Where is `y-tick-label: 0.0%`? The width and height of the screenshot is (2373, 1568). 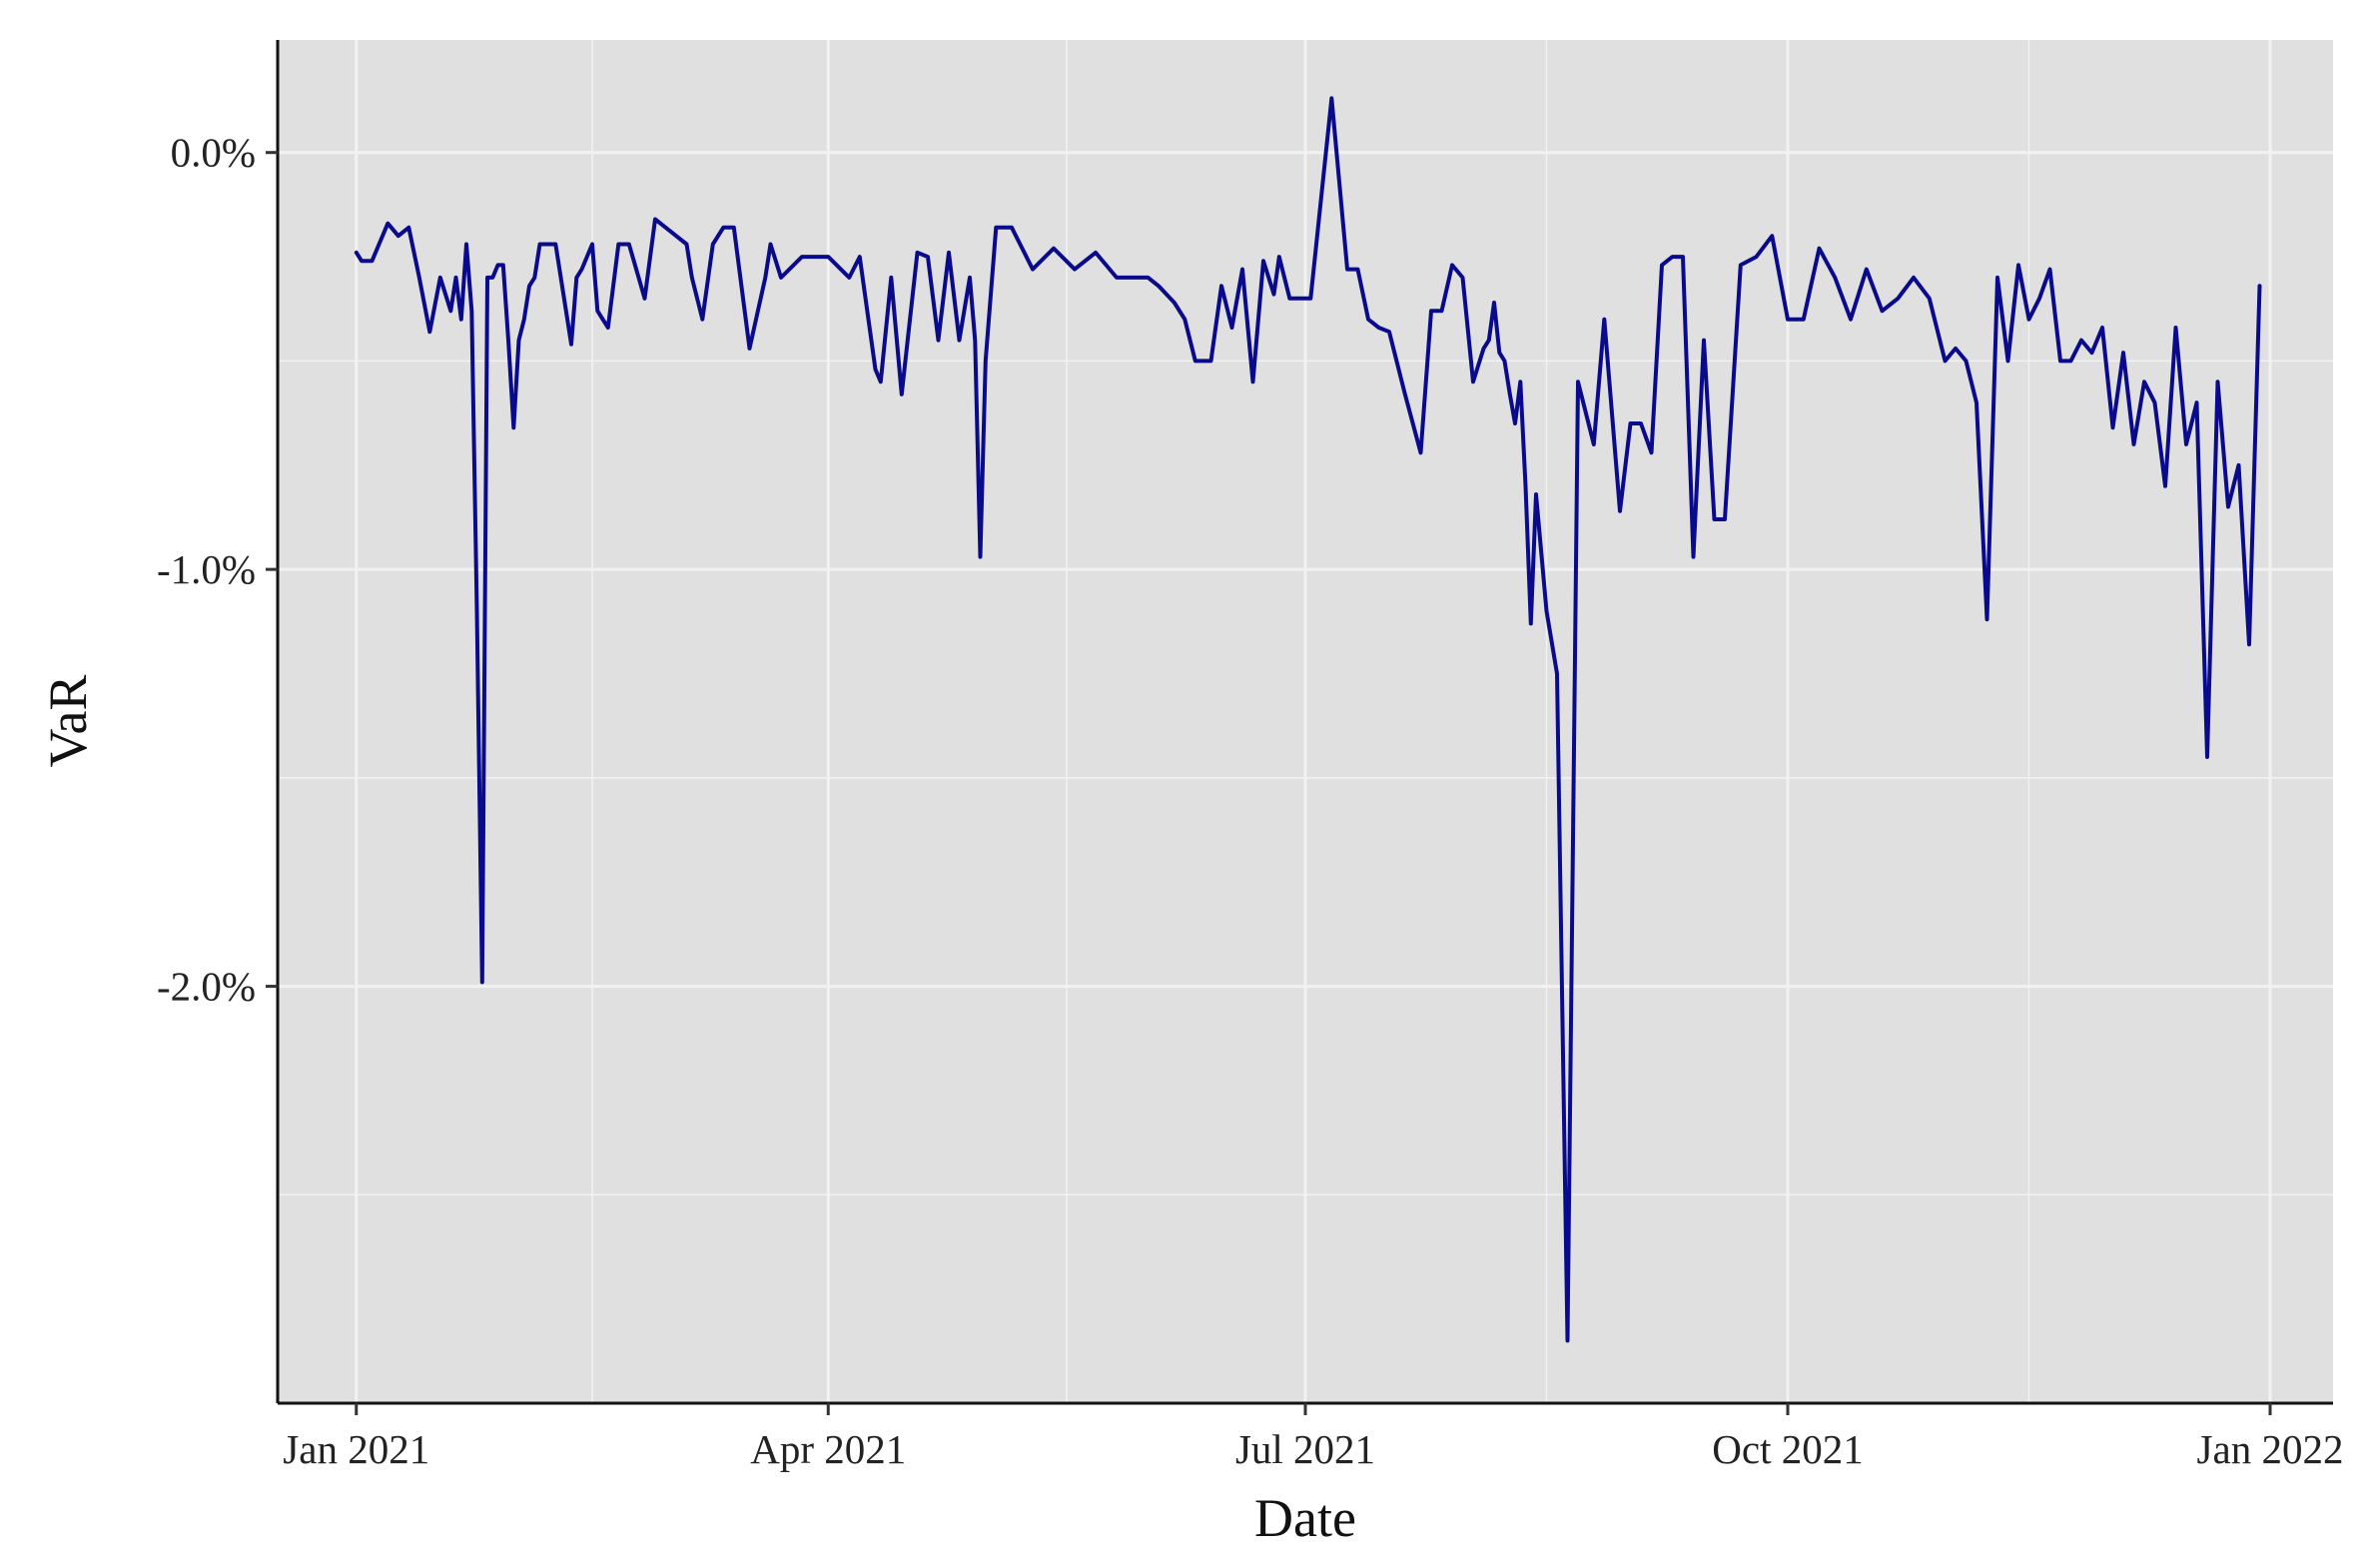 y-tick-label: 0.0% is located at coordinates (213, 153).